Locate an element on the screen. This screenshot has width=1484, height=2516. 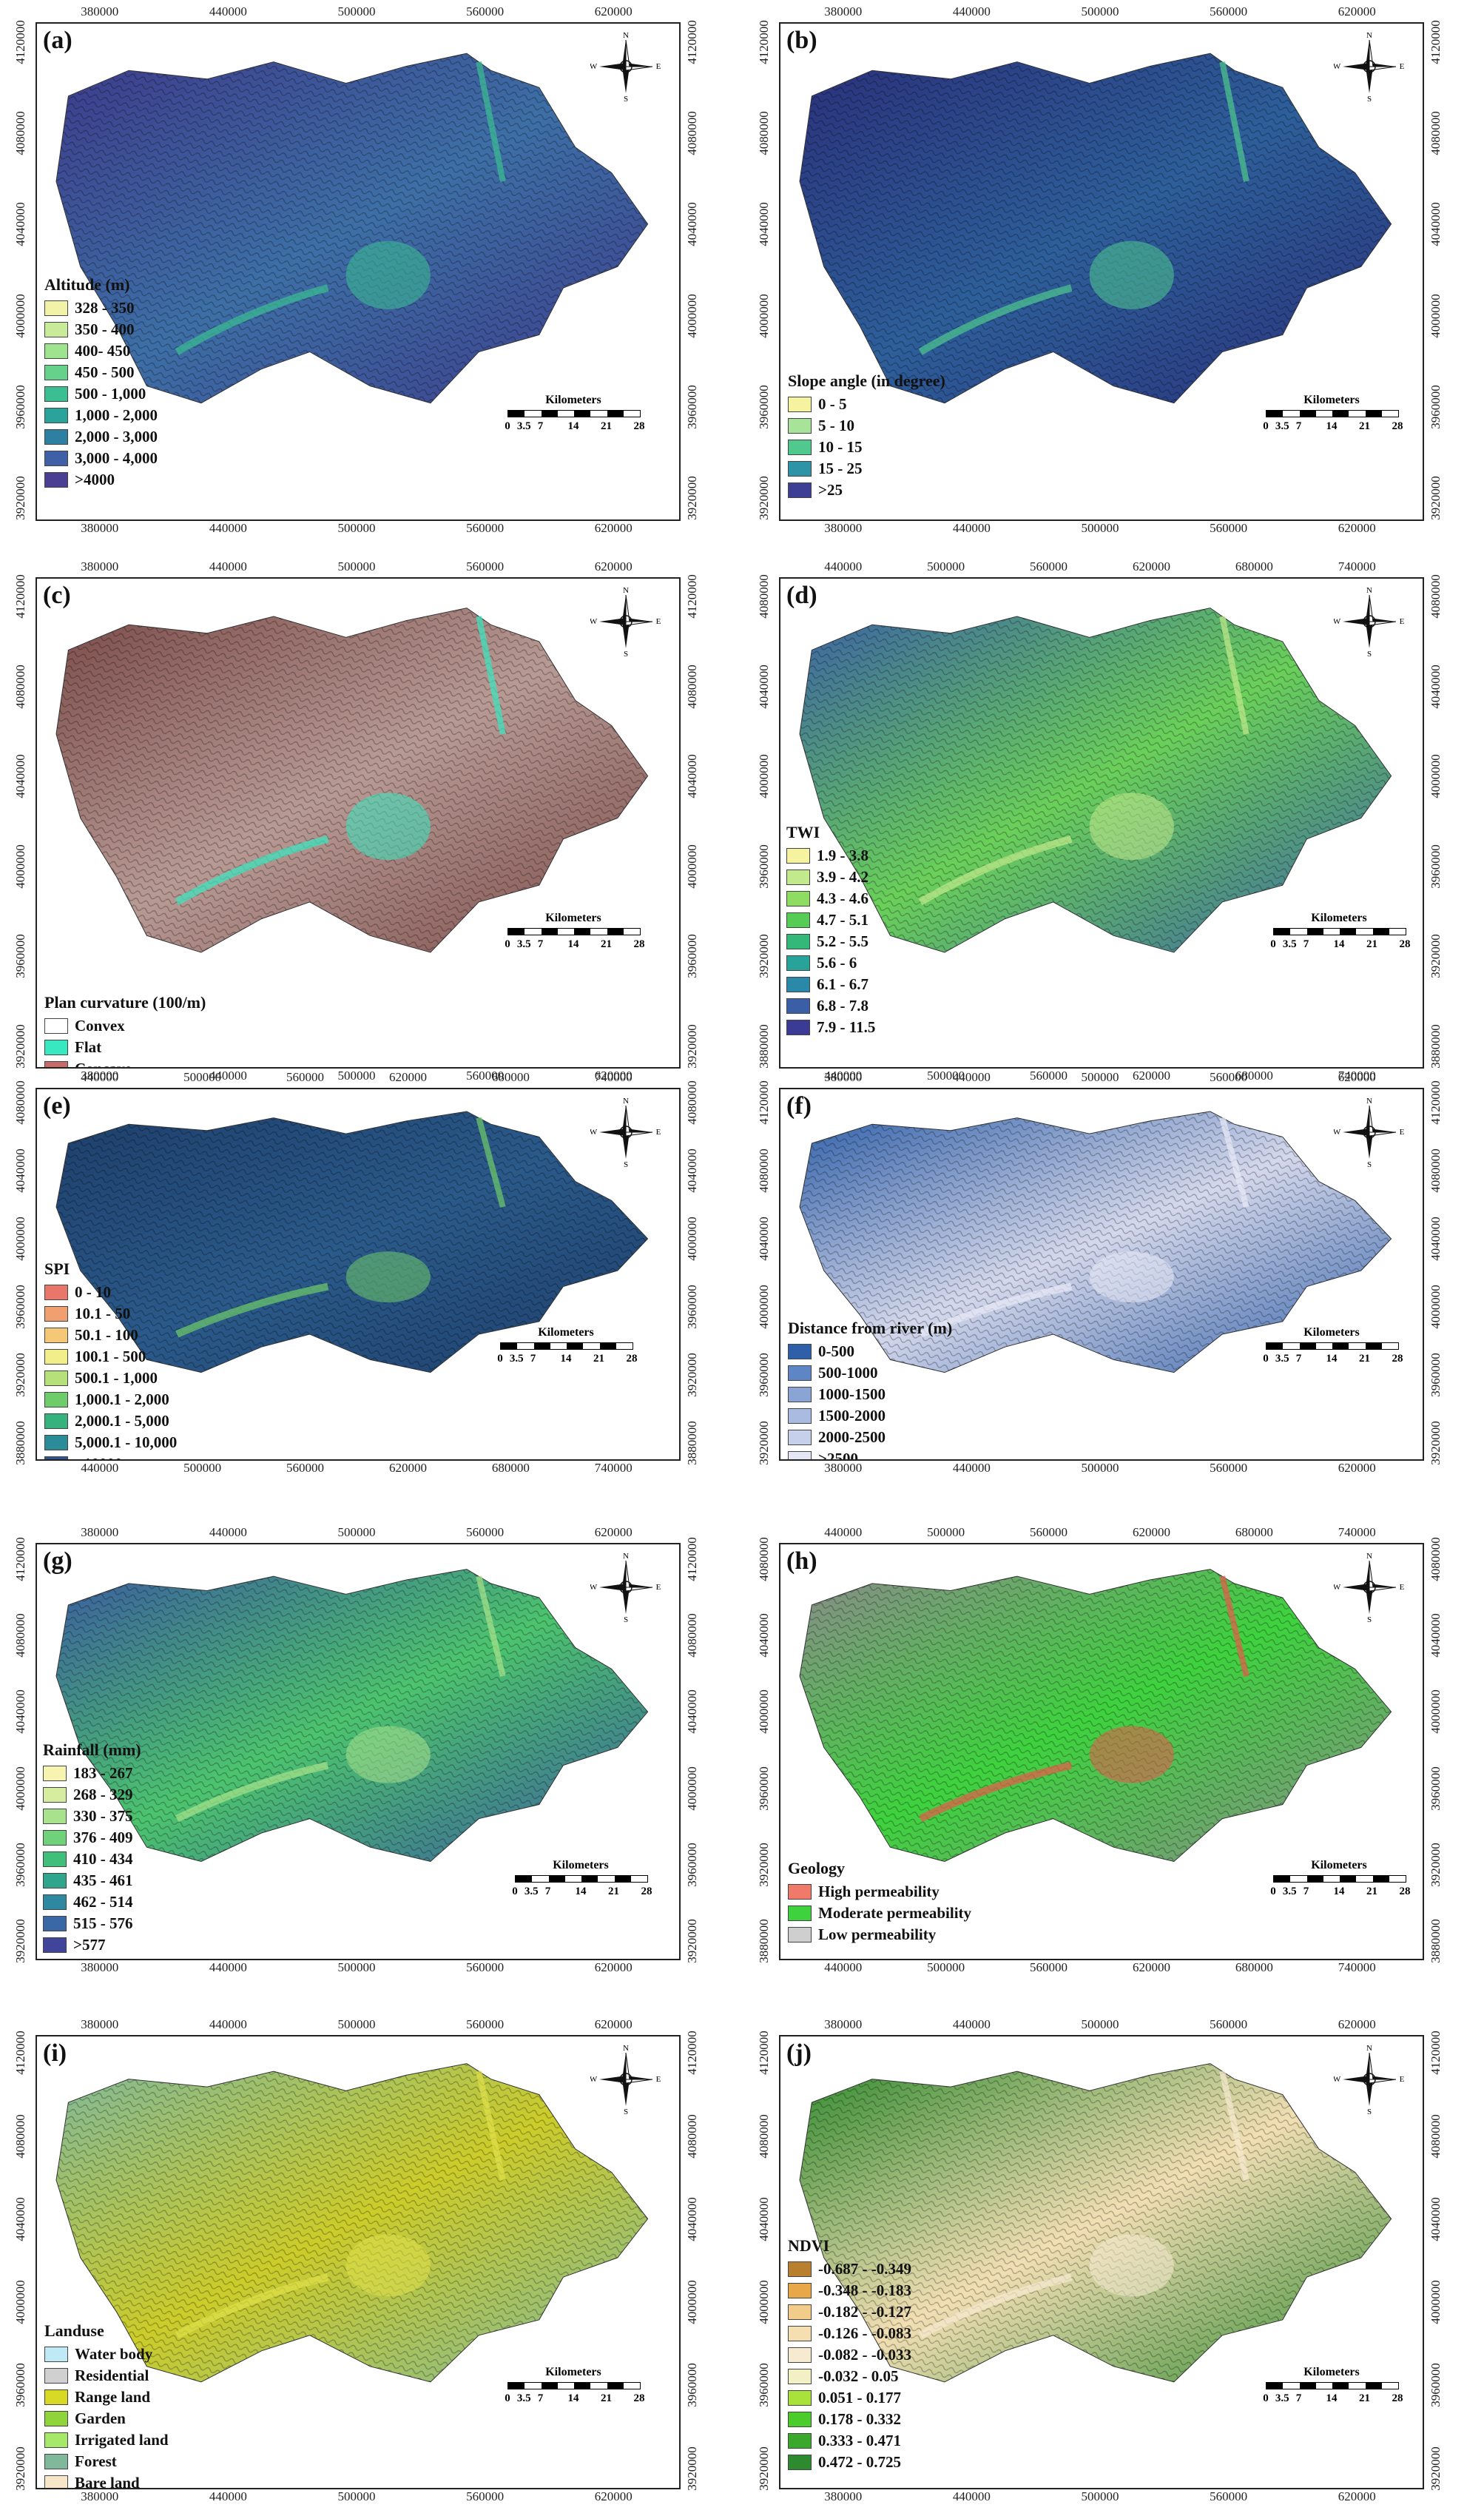
legend-item: 4.3 - 4.6 is located at coordinates (830, 898).